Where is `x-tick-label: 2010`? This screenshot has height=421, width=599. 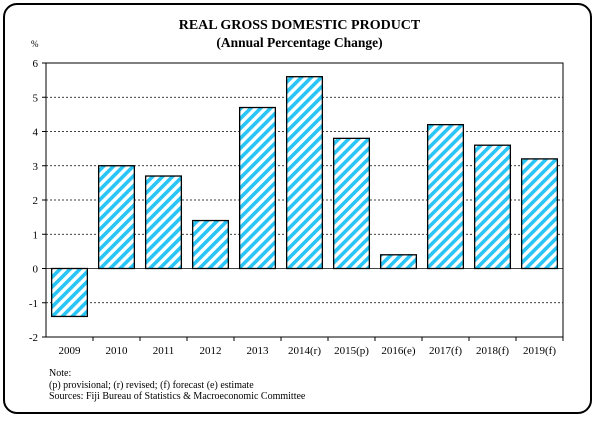
x-tick-label: 2010 is located at coordinates (117, 351).